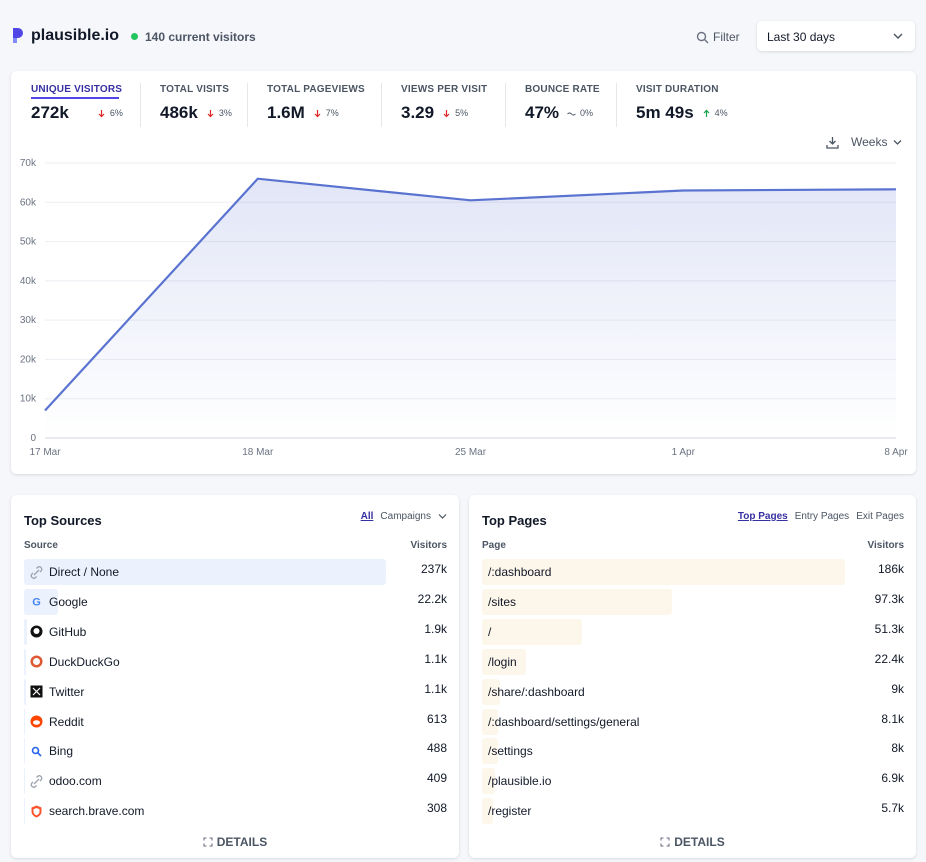 The width and height of the screenshot is (926, 862). I want to click on list-row: GitHub 1.9k, so click(235, 631).